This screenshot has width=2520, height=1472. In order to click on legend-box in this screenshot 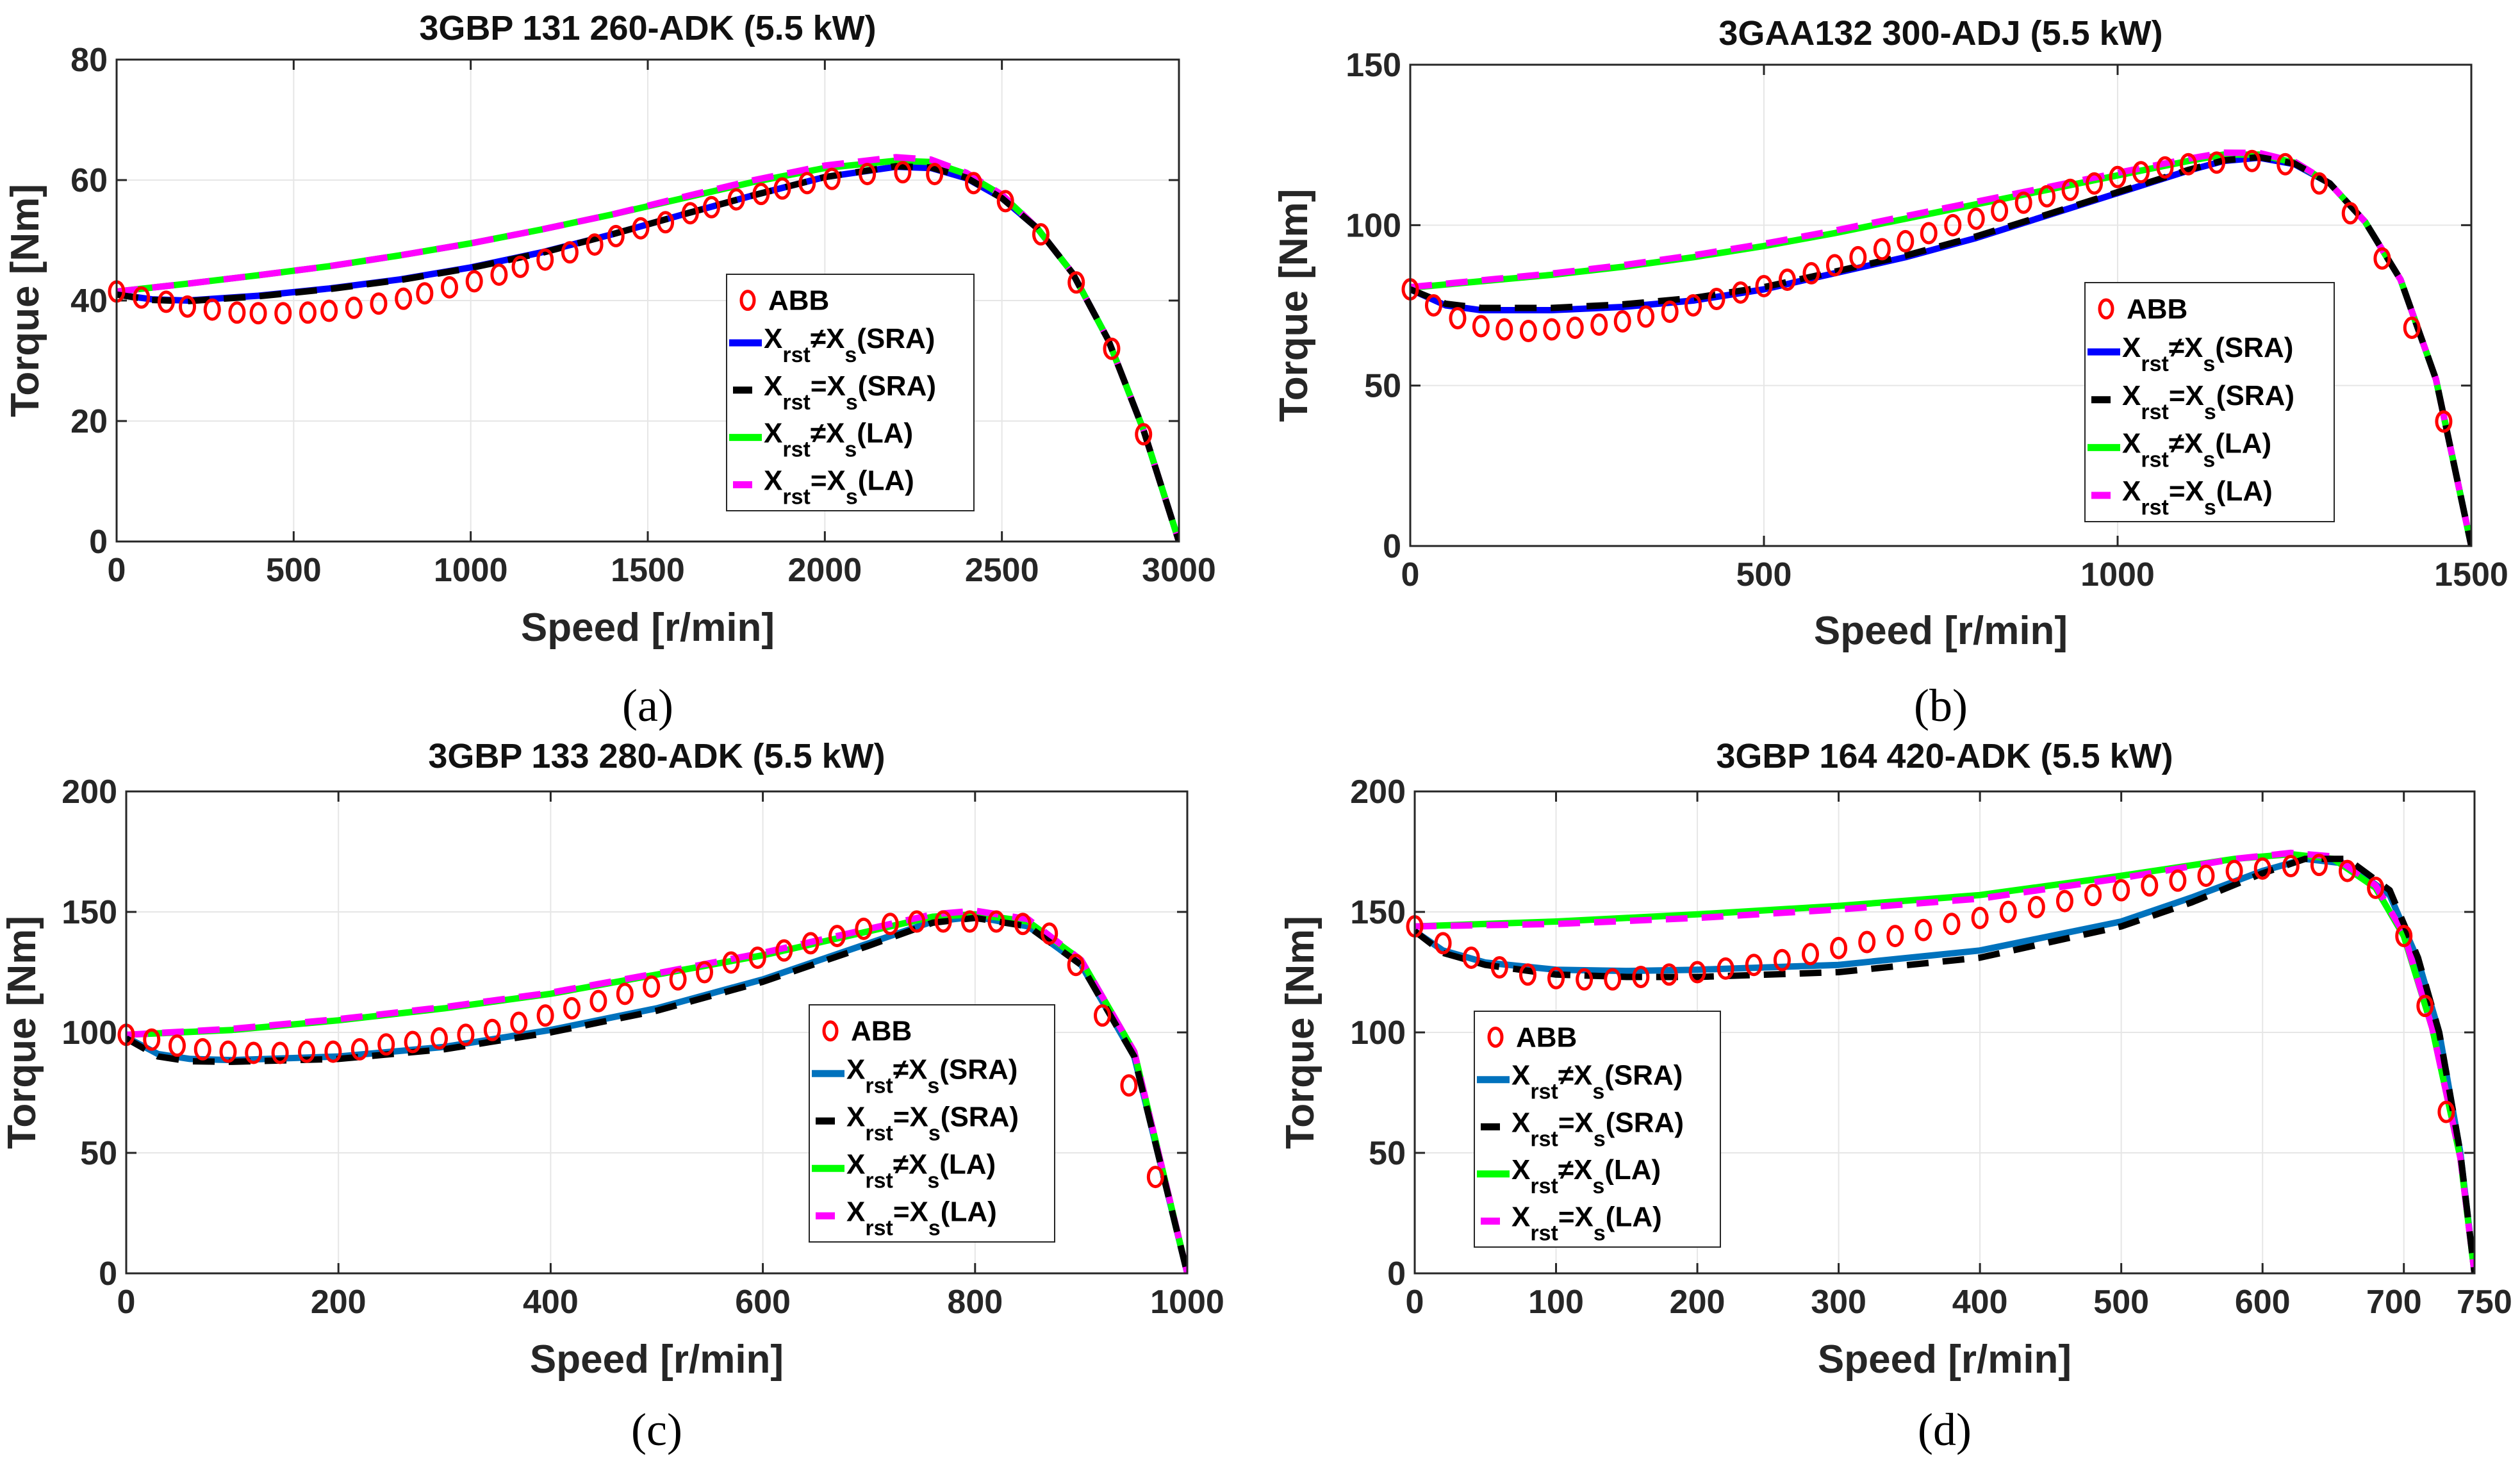, I will do `click(851, 392)`.